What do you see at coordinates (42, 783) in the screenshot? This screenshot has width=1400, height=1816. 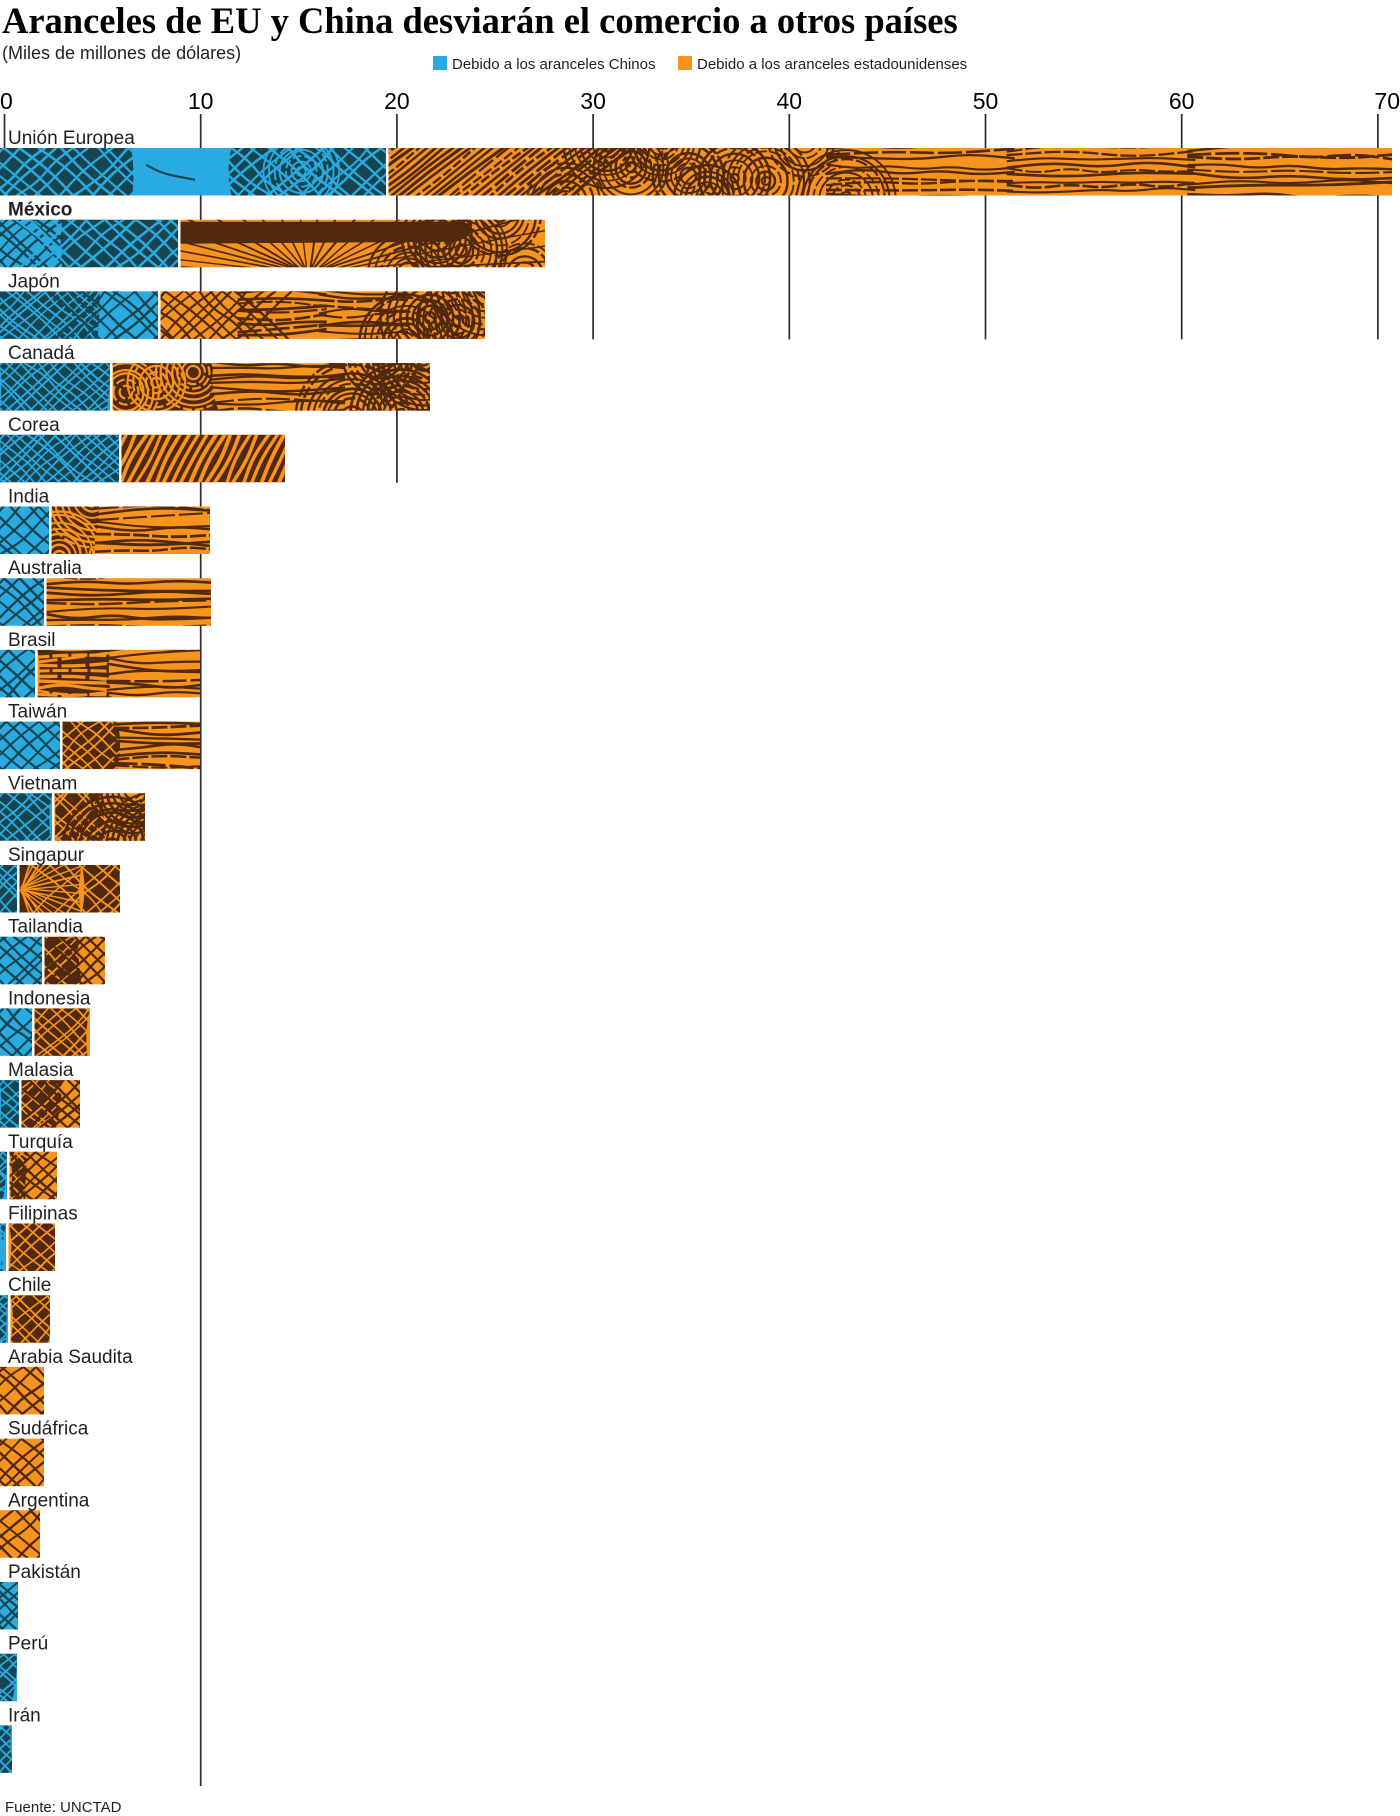 I see `svg-text: Vietnam` at bounding box center [42, 783].